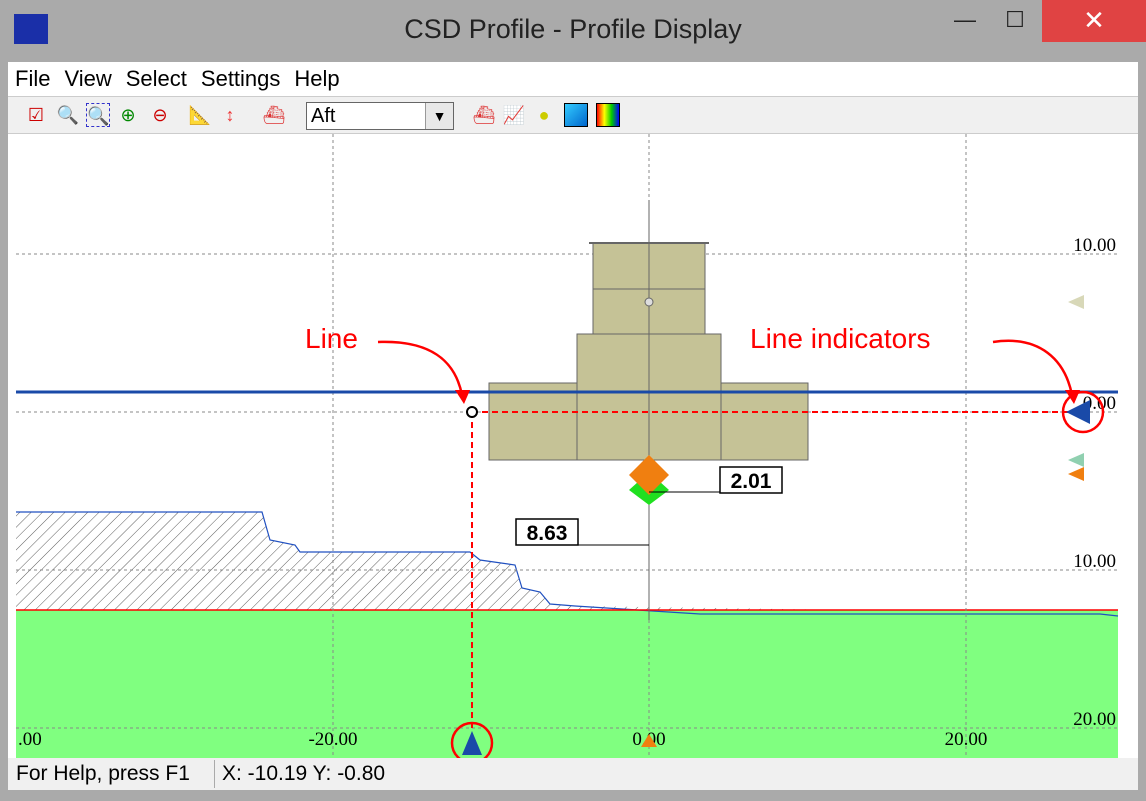 This screenshot has width=1146, height=801. I want to click on status-coordinates: X: -10.19 Y: -0.80, so click(304, 773).